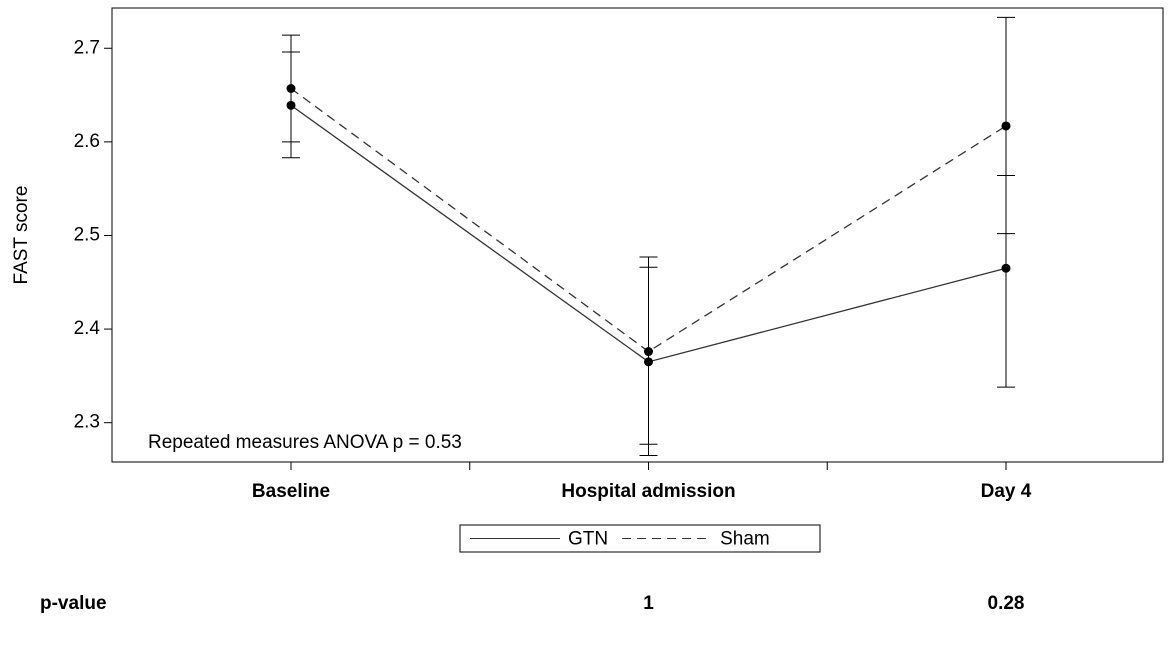 The image size is (1168, 658). What do you see at coordinates (87, 141) in the screenshot?
I see `y-tick-label: 2.6` at bounding box center [87, 141].